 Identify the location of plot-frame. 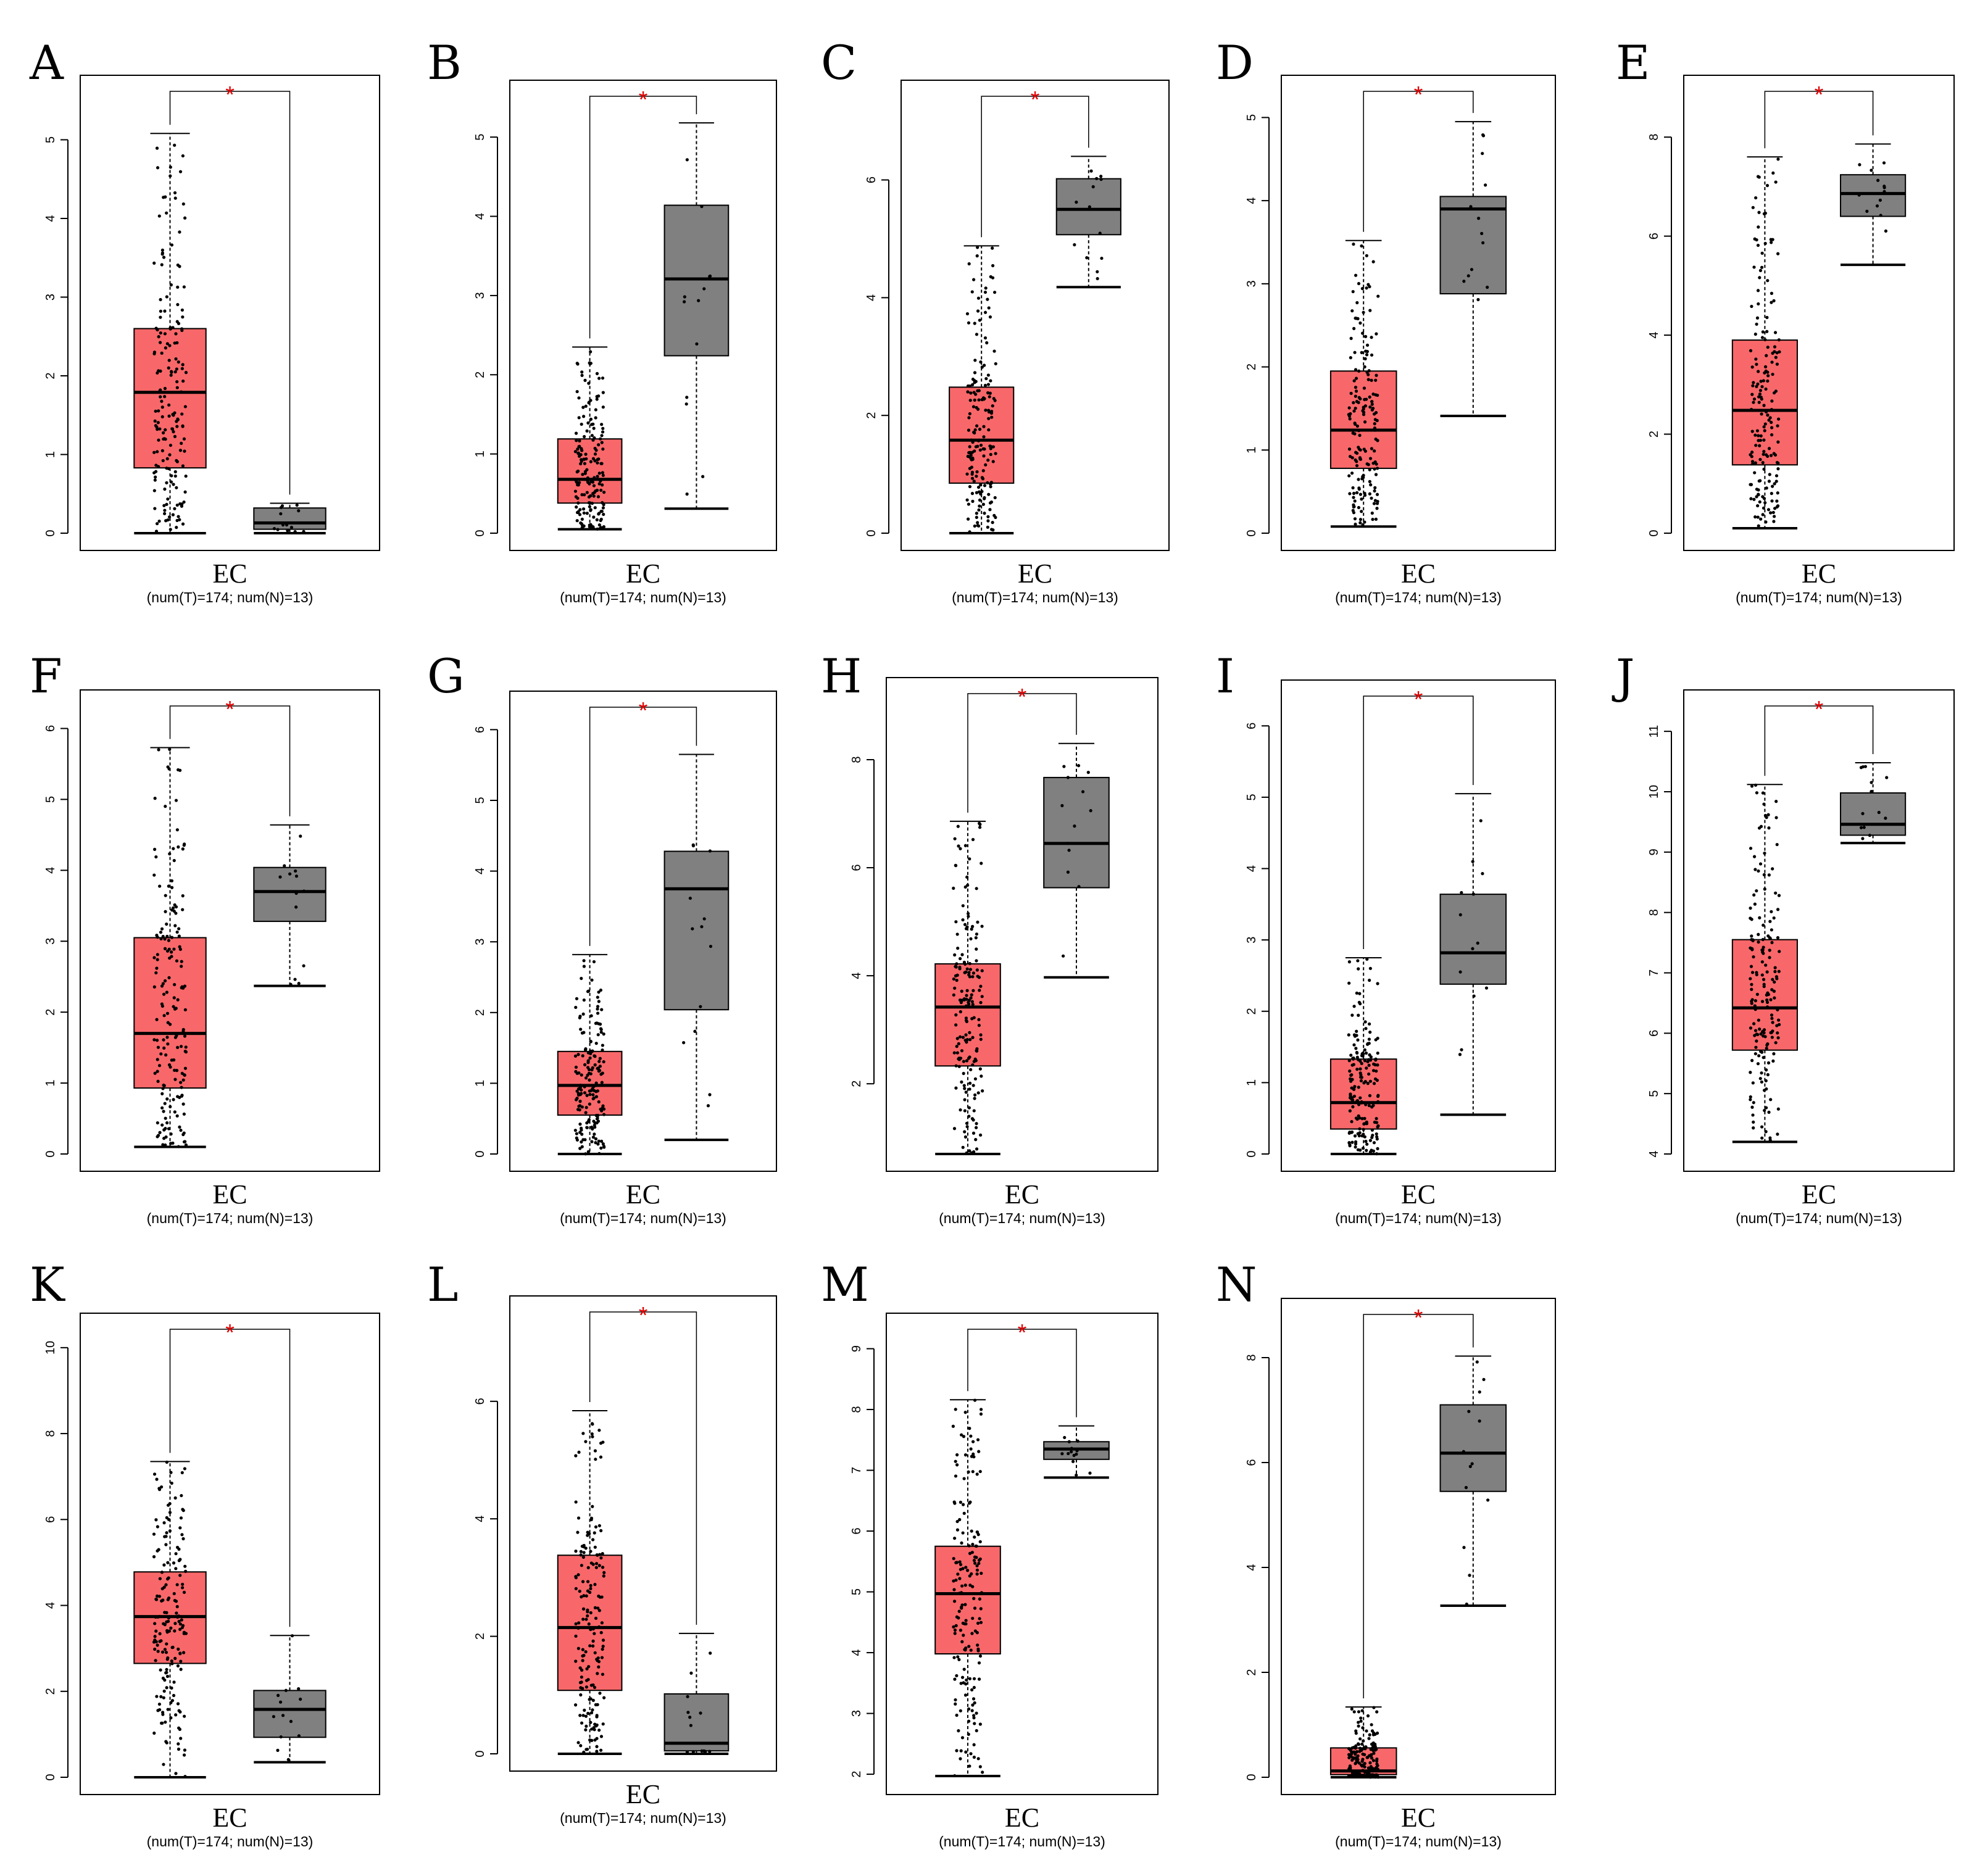
(1022, 924).